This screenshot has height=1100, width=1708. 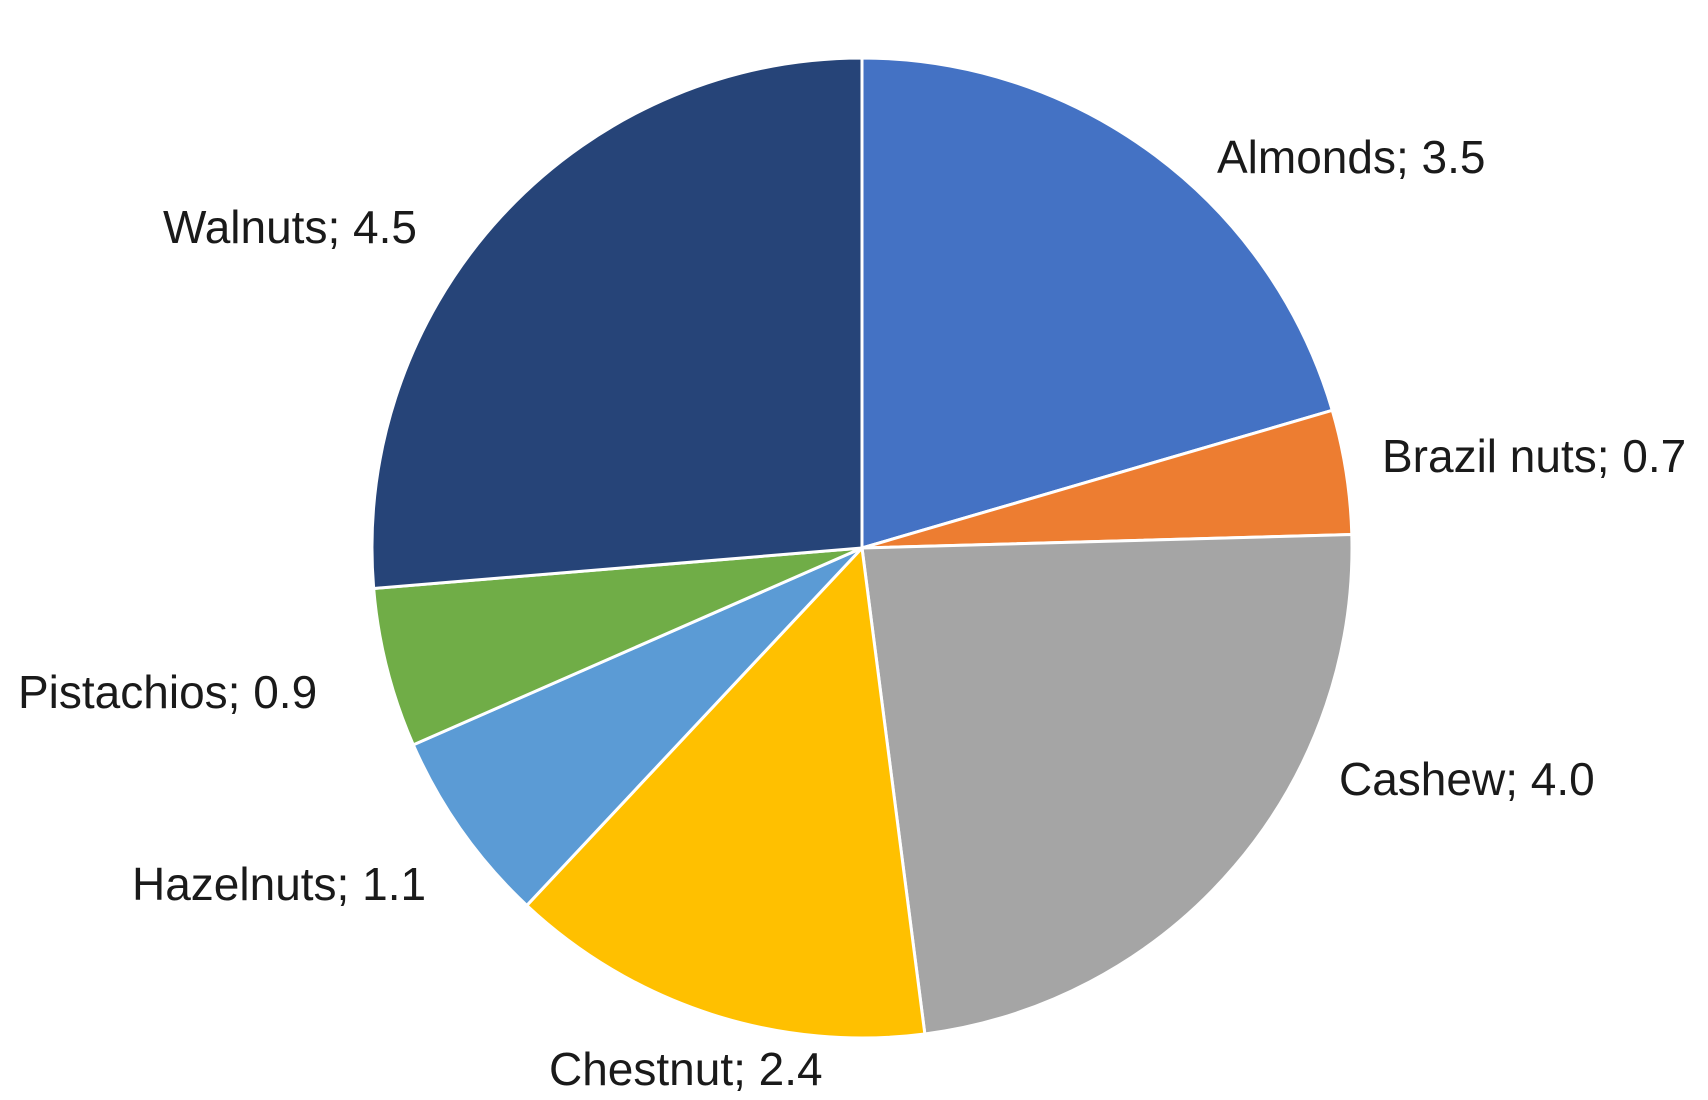 I want to click on slice-hazelnuts, so click(x=637, y=727).